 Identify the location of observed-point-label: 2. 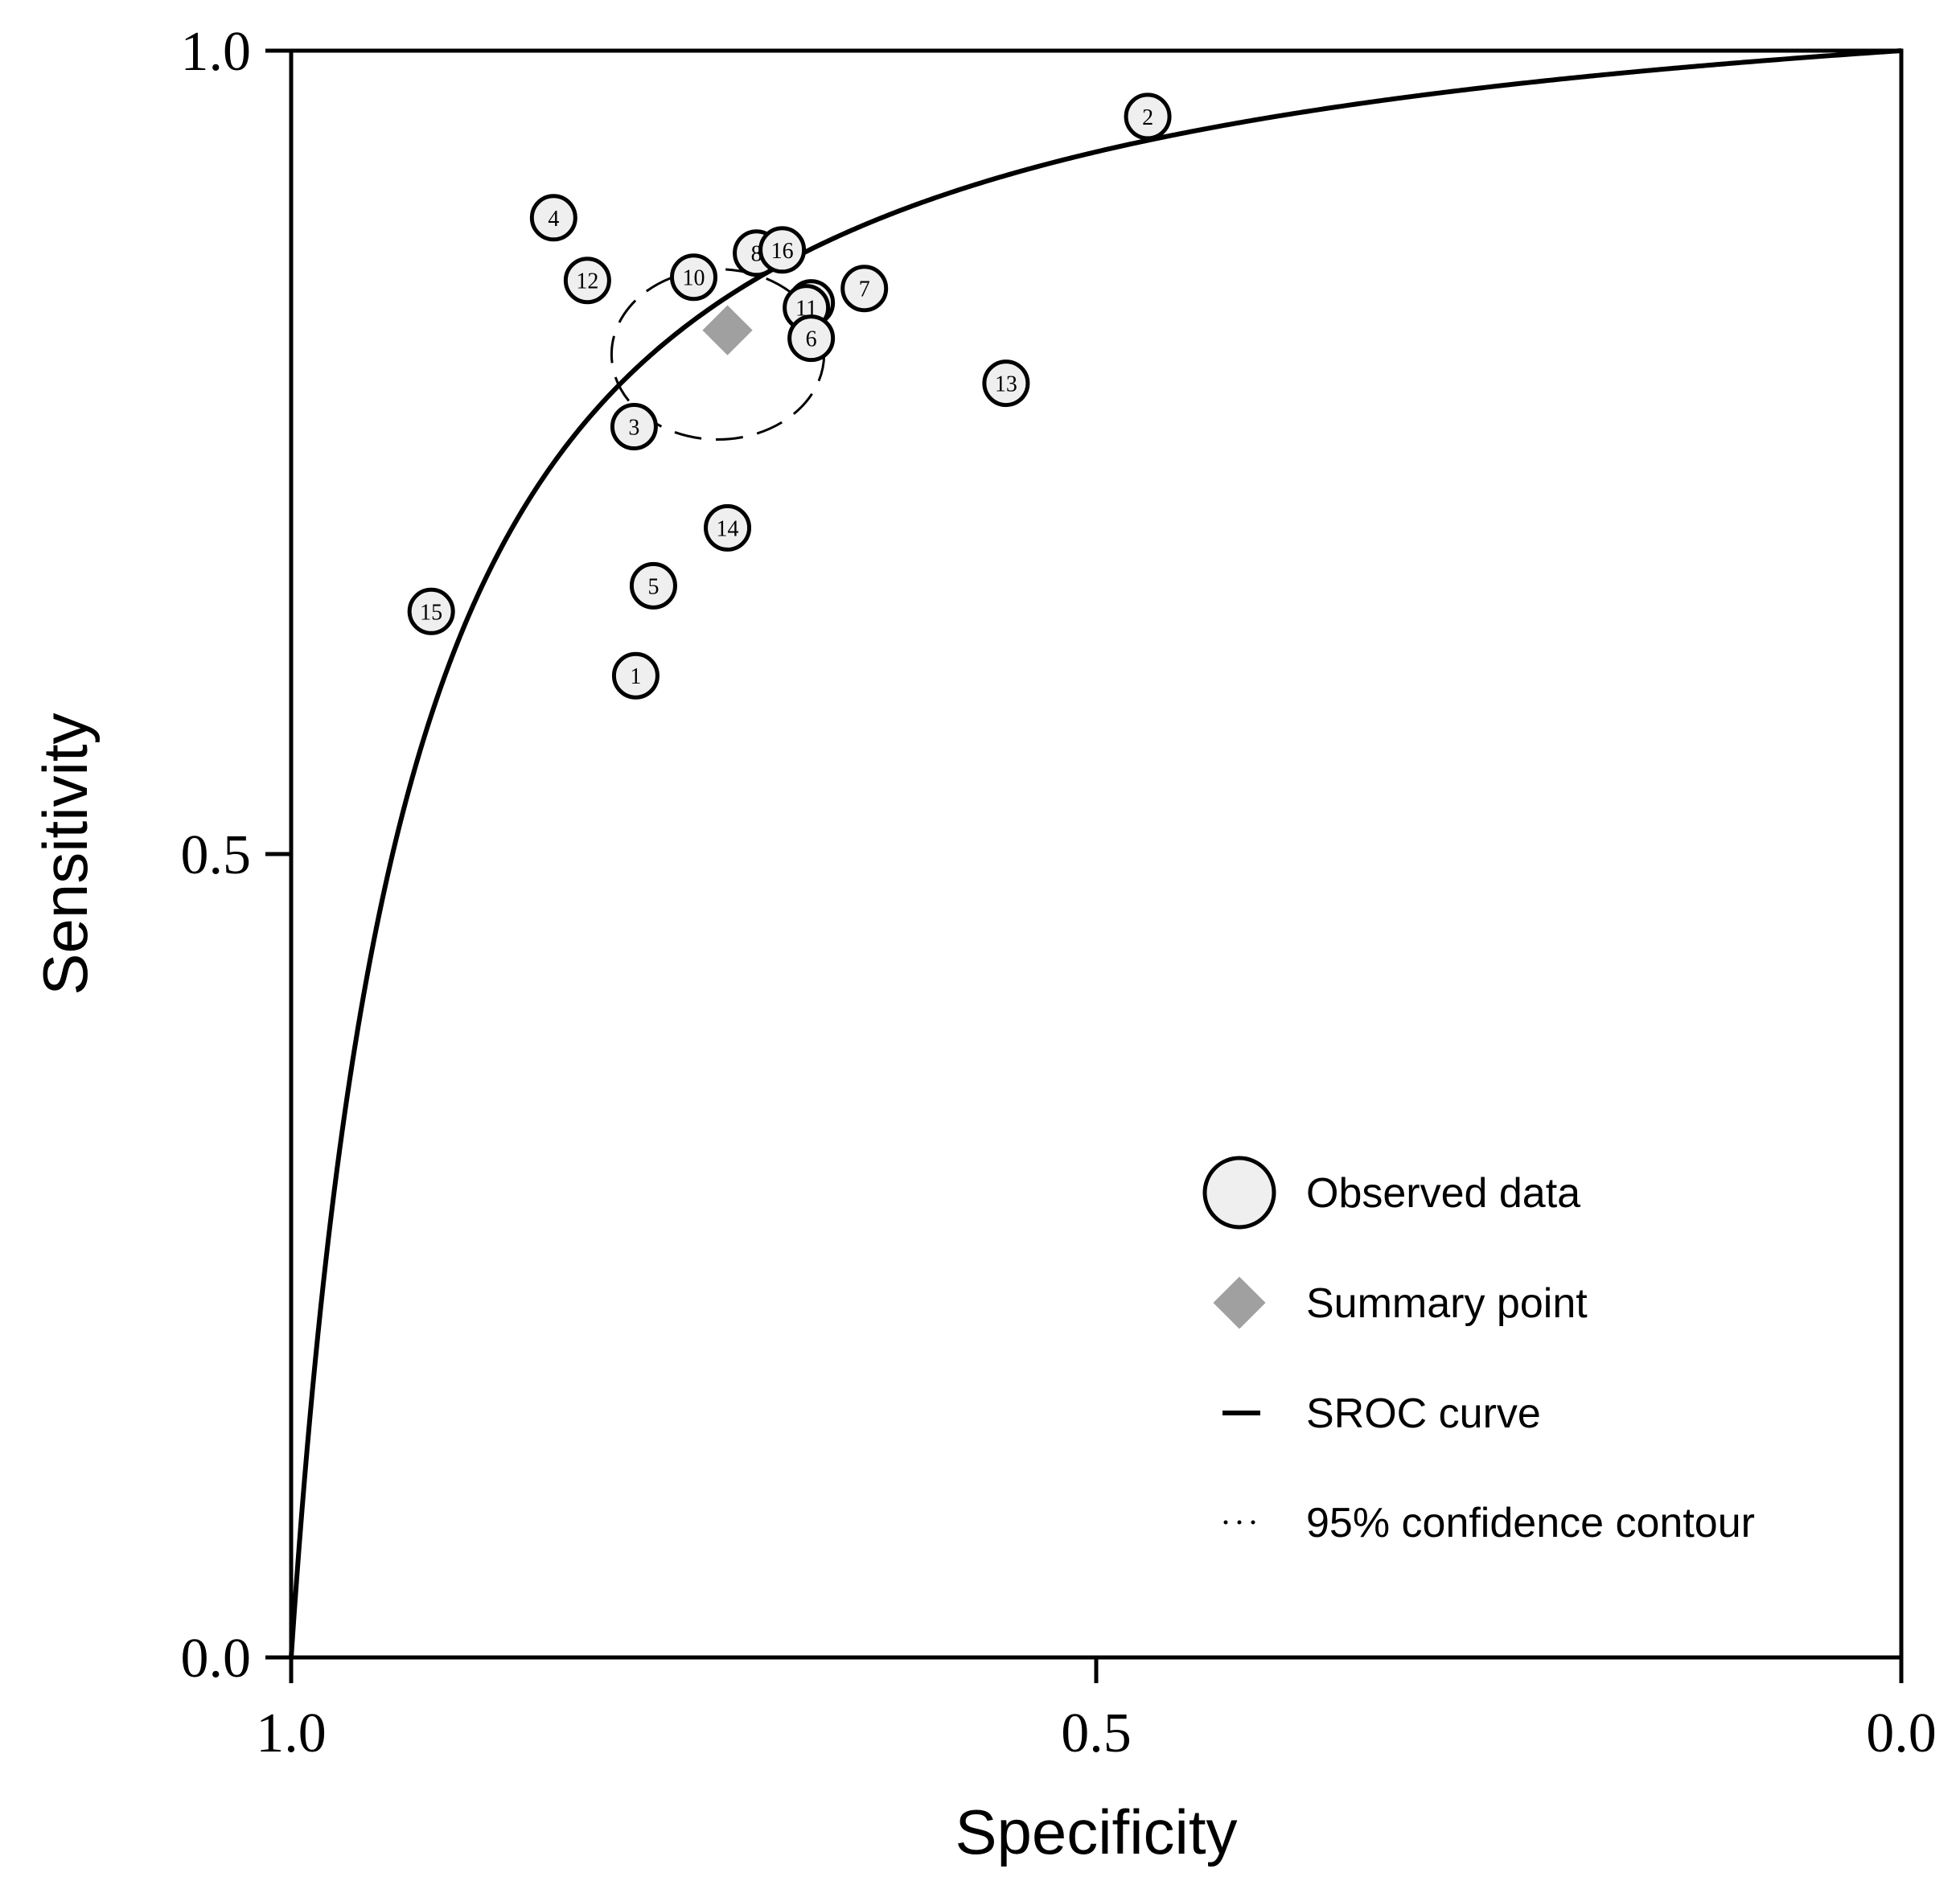
(1147, 118).